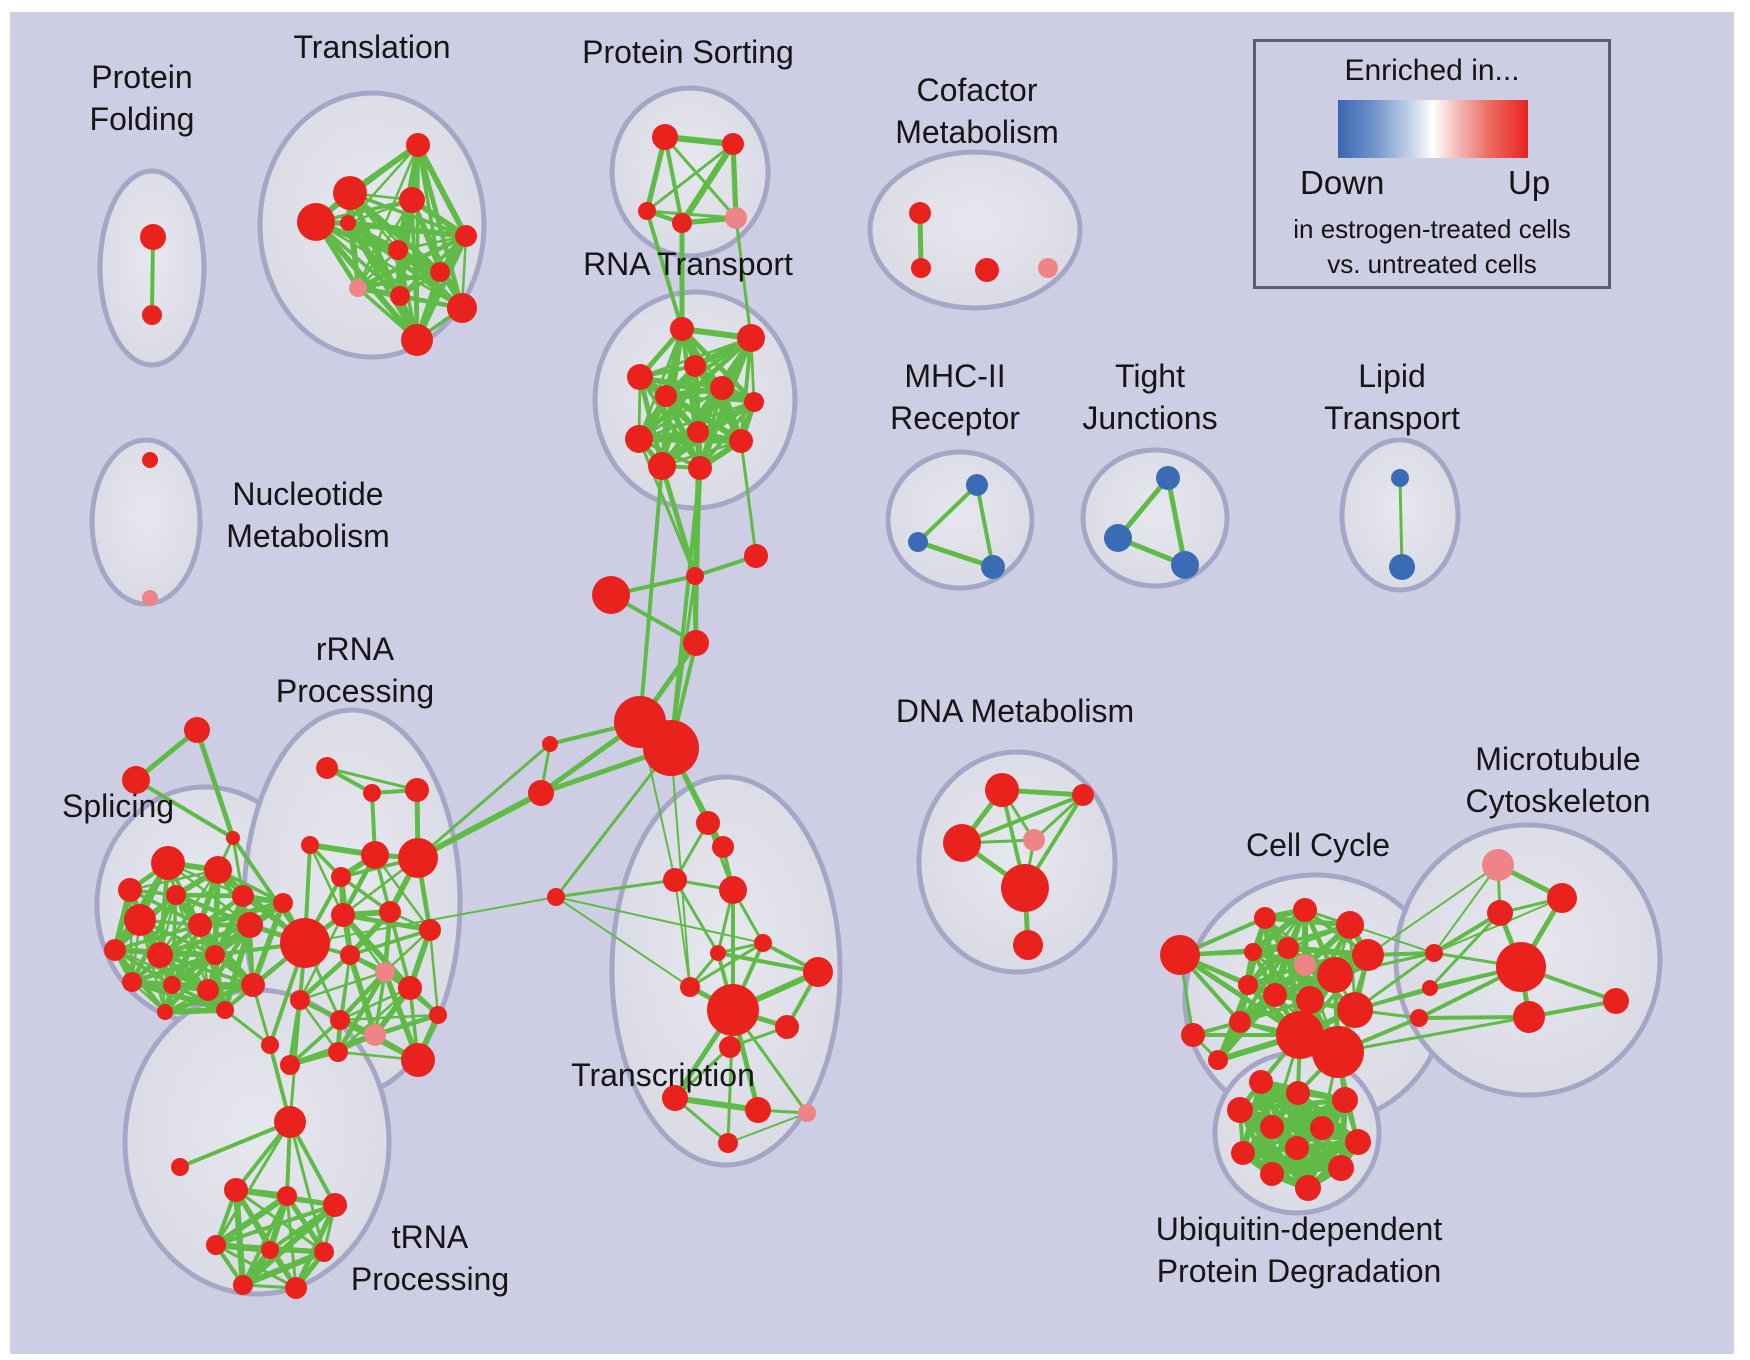 This screenshot has width=1750, height=1360. What do you see at coordinates (1558, 801) in the screenshot?
I see `cluster-label-microtubule-cytoskeleton-line2: Cytoskeleton` at bounding box center [1558, 801].